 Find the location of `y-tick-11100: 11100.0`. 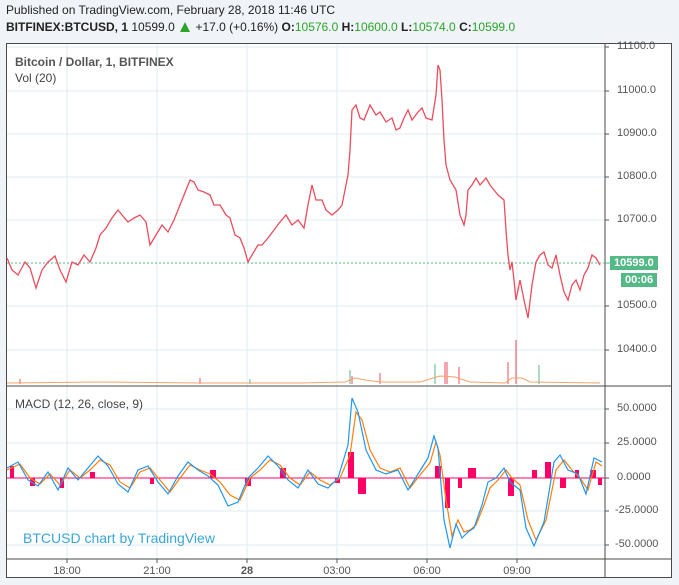

y-tick-11100: 11100.0 is located at coordinates (636, 46).